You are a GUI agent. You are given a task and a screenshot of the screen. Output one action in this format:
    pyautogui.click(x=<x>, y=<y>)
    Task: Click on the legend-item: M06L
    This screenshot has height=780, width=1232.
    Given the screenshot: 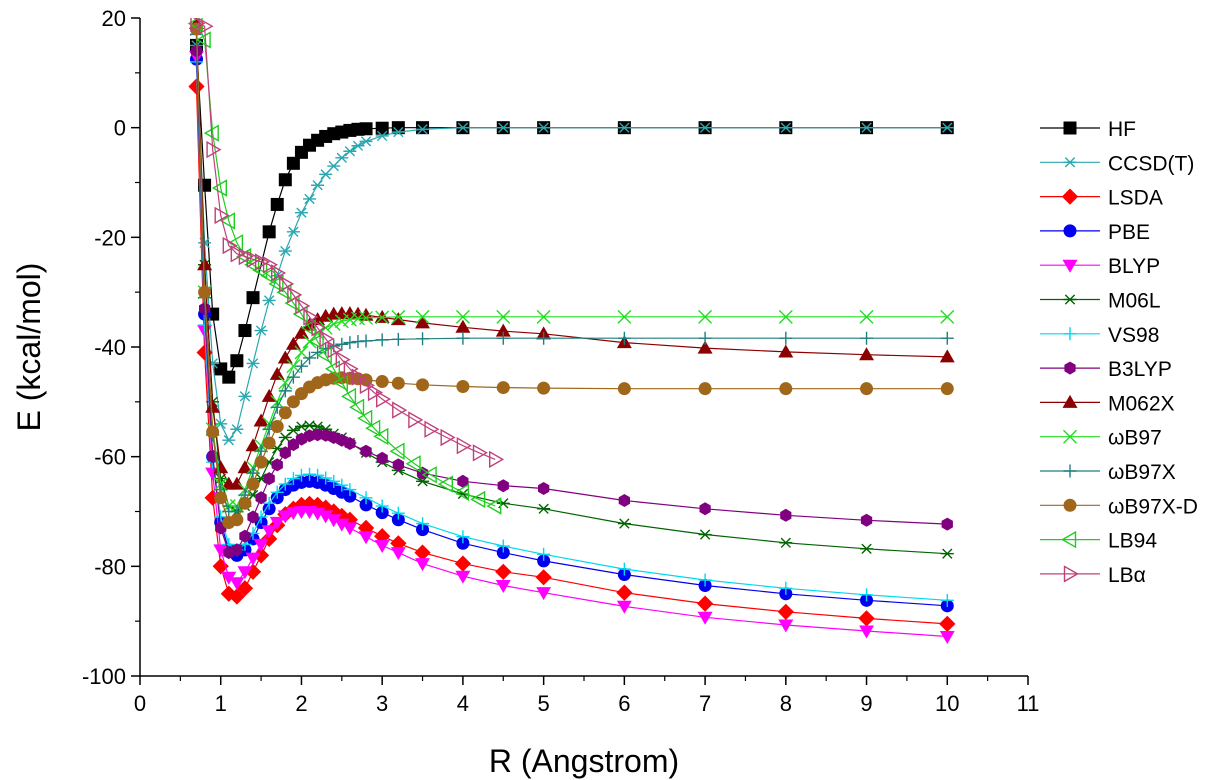 What is the action you would take?
    pyautogui.click(x=1100, y=301)
    